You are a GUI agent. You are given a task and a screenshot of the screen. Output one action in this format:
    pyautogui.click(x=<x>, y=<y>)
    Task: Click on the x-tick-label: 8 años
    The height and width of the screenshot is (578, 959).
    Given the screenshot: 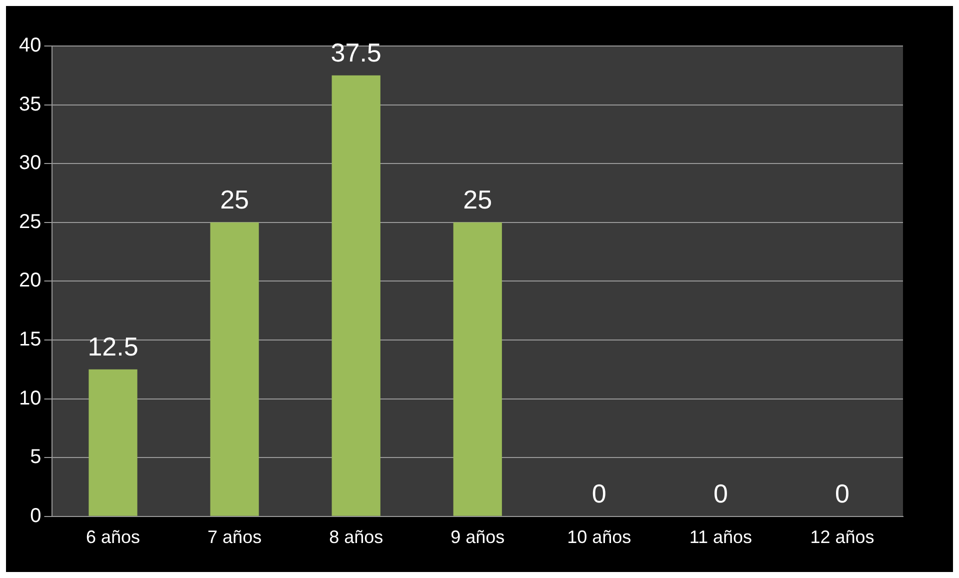 What is the action you would take?
    pyautogui.click(x=356, y=537)
    